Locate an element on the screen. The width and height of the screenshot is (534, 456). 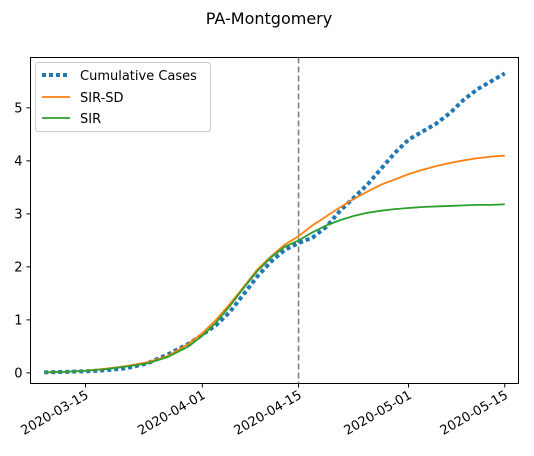
y-tick-label: 5 is located at coordinates (18, 108).